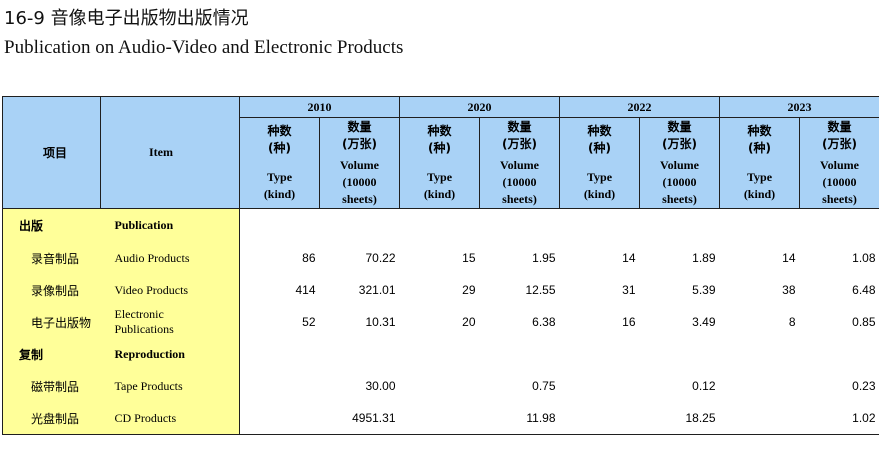  Describe the element at coordinates (359, 290) in the screenshot. I see `volume-cell: 321.01` at that location.